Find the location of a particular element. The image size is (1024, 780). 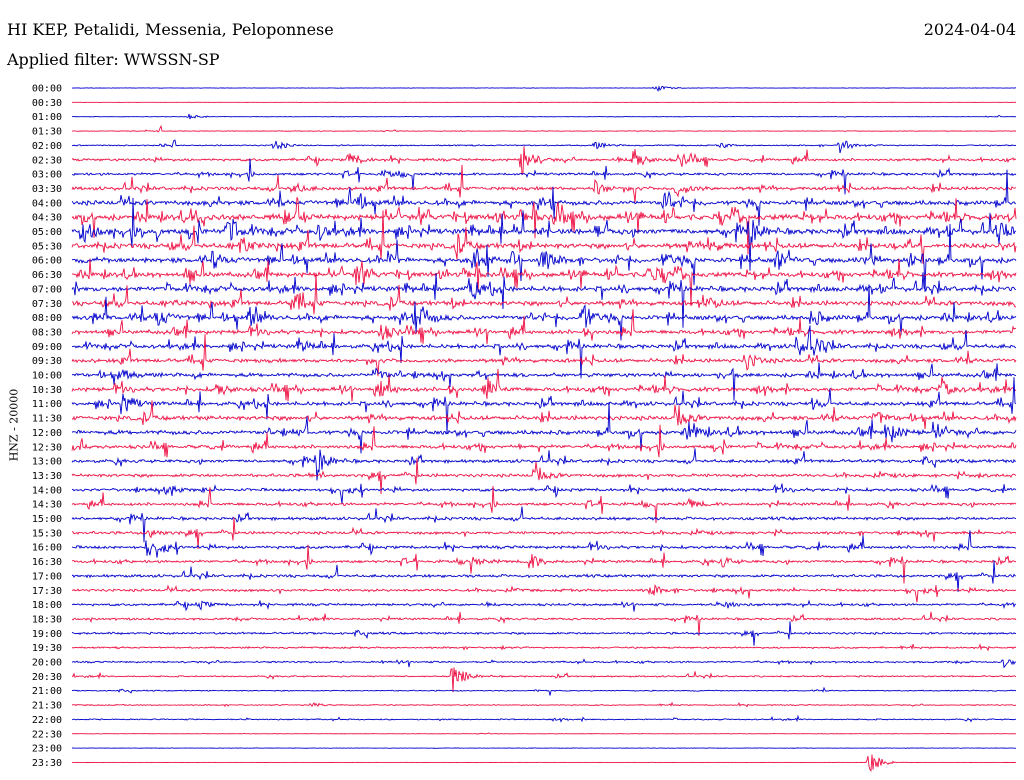

seismic-trace-1930 is located at coordinates (544, 647).